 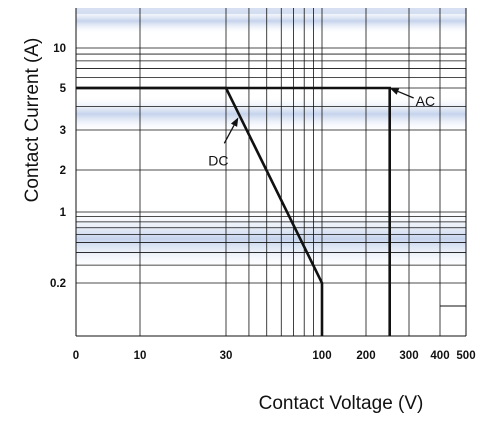 What do you see at coordinates (63, 89) in the screenshot?
I see `y-tick-label: 5` at bounding box center [63, 89].